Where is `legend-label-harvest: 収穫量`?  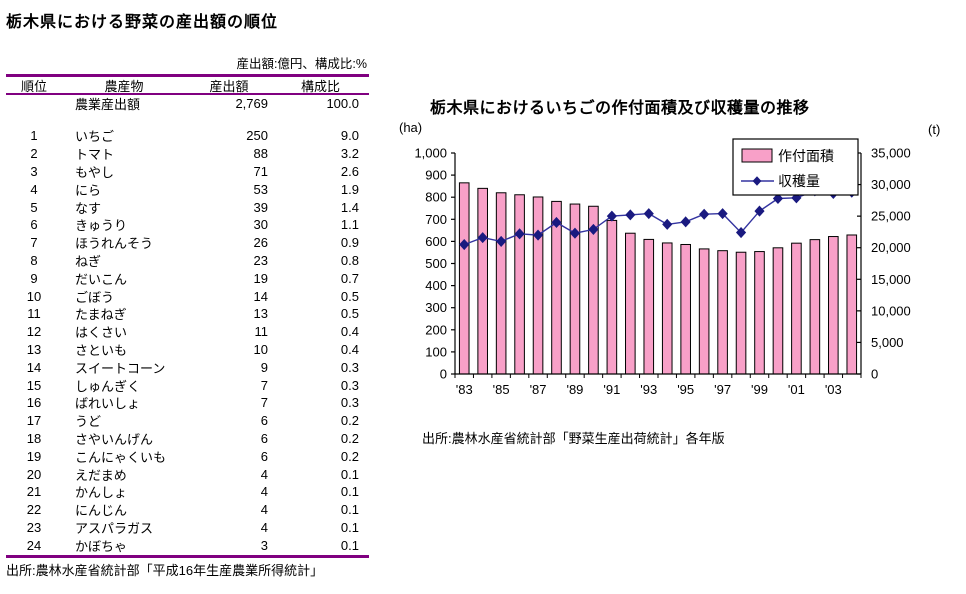
legend-label-harvest: 収穫量 is located at coordinates (799, 181).